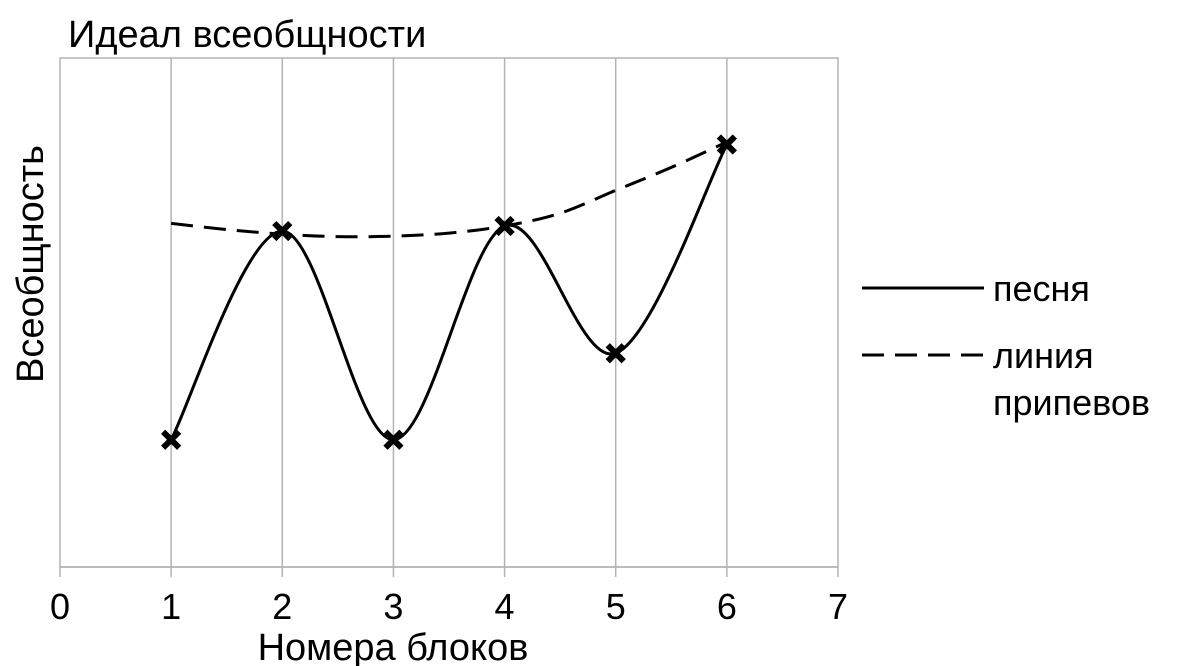  I want to click on tick-label-x-2: 2, so click(282, 606).